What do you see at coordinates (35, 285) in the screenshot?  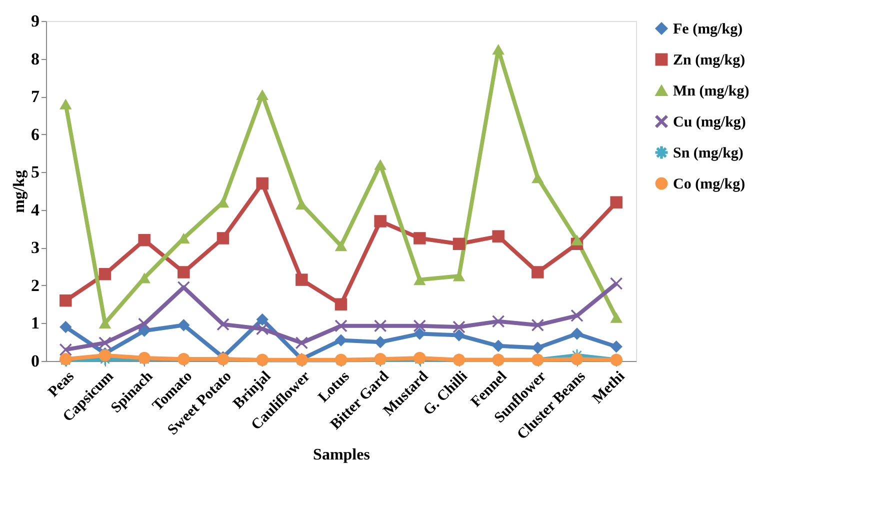 I see `y-tick-label: 2` at bounding box center [35, 285].